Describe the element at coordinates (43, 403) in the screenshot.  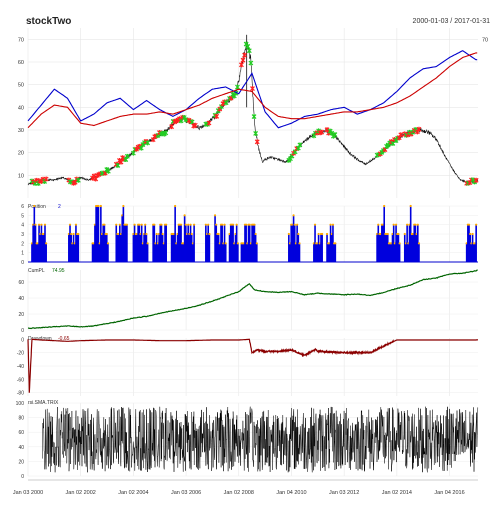
I see `panel-label-rsi: rsi.SMA.TRIX` at that location.